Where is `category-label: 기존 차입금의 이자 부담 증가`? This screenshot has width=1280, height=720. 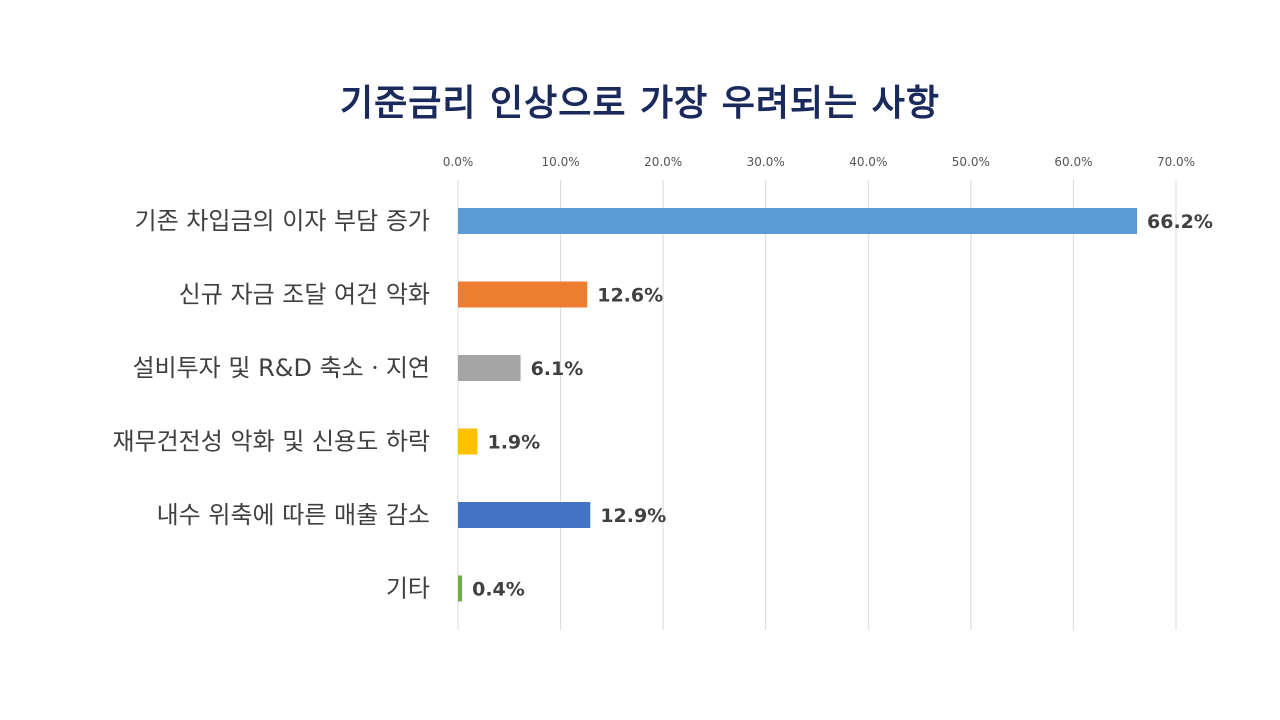
category-label: 기존 차입금의 이자 부담 증가 is located at coordinates (282, 221).